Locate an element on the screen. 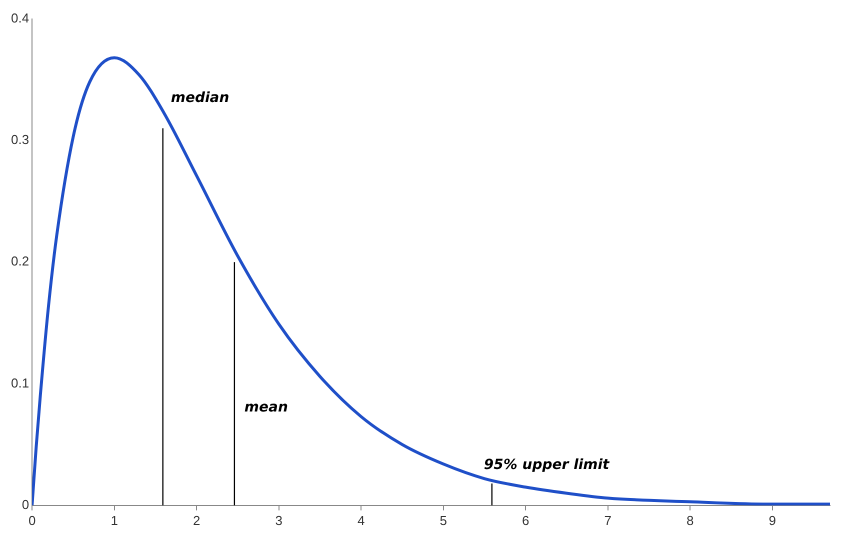 The height and width of the screenshot is (540, 842). x-tick-label: 8 is located at coordinates (690, 520).